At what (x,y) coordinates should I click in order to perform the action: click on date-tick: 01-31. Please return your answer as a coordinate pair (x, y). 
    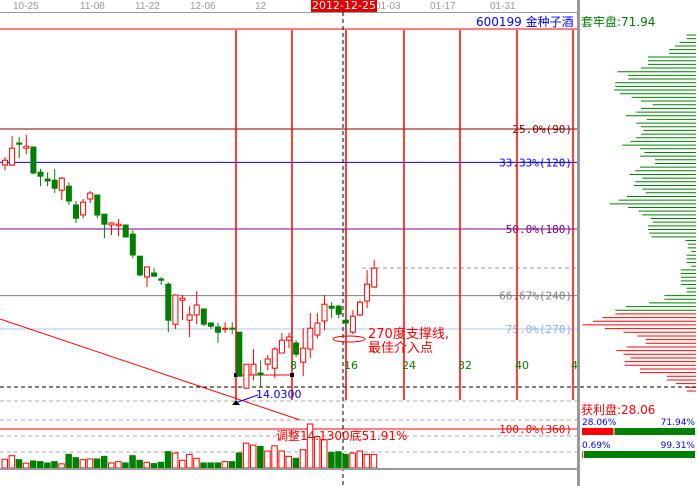
    Looking at the image, I should click on (503, 6).